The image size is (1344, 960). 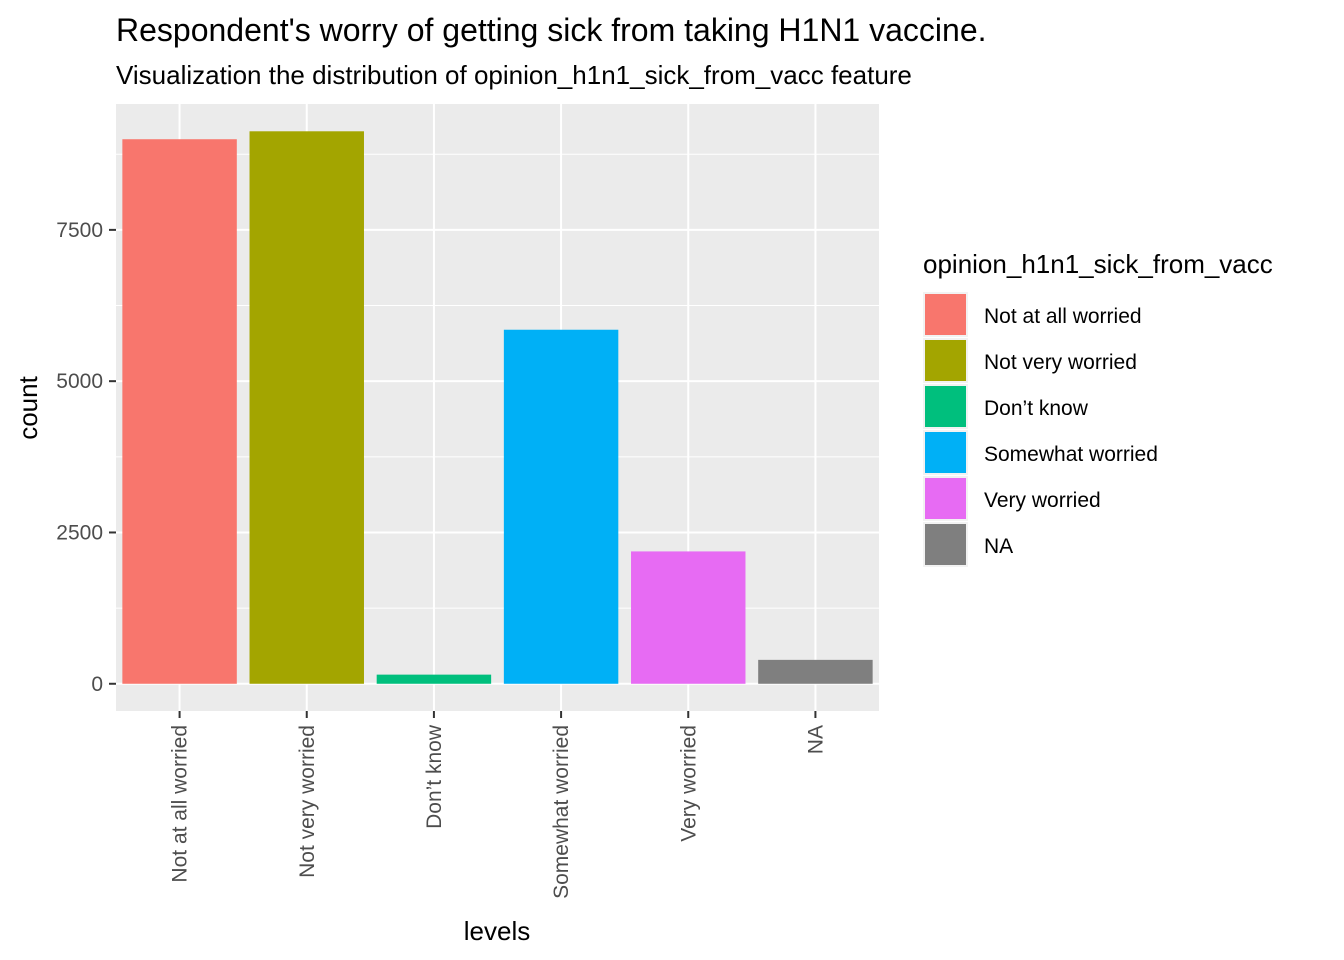 I want to click on legend-label: Somewhat worried, so click(x=1071, y=454).